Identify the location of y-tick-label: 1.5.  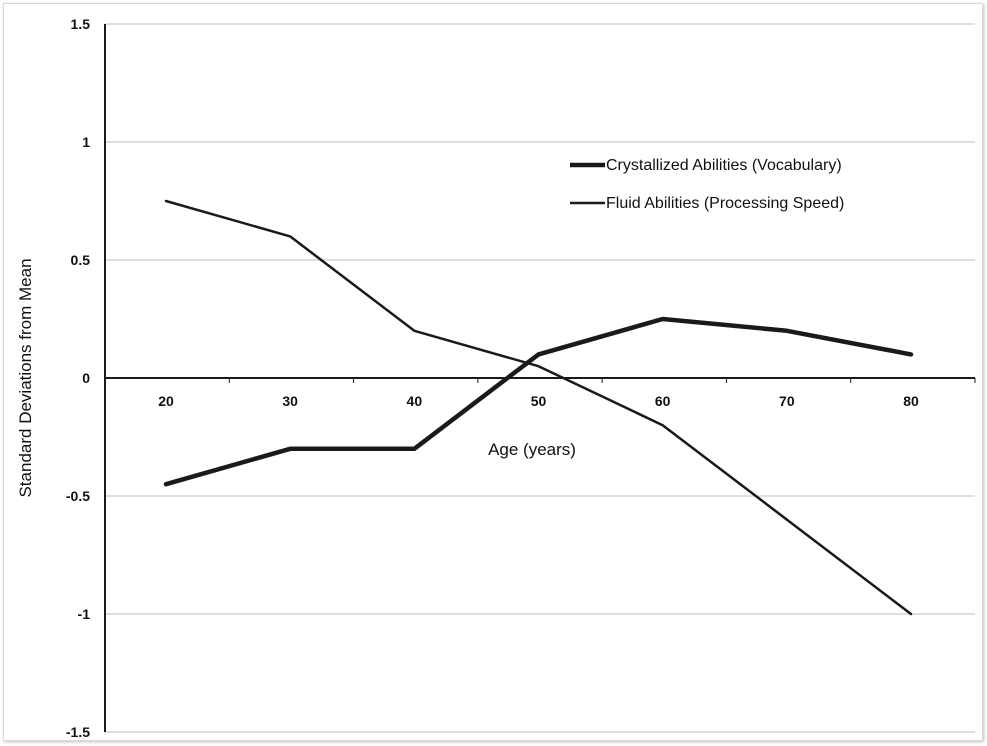
(81, 24).